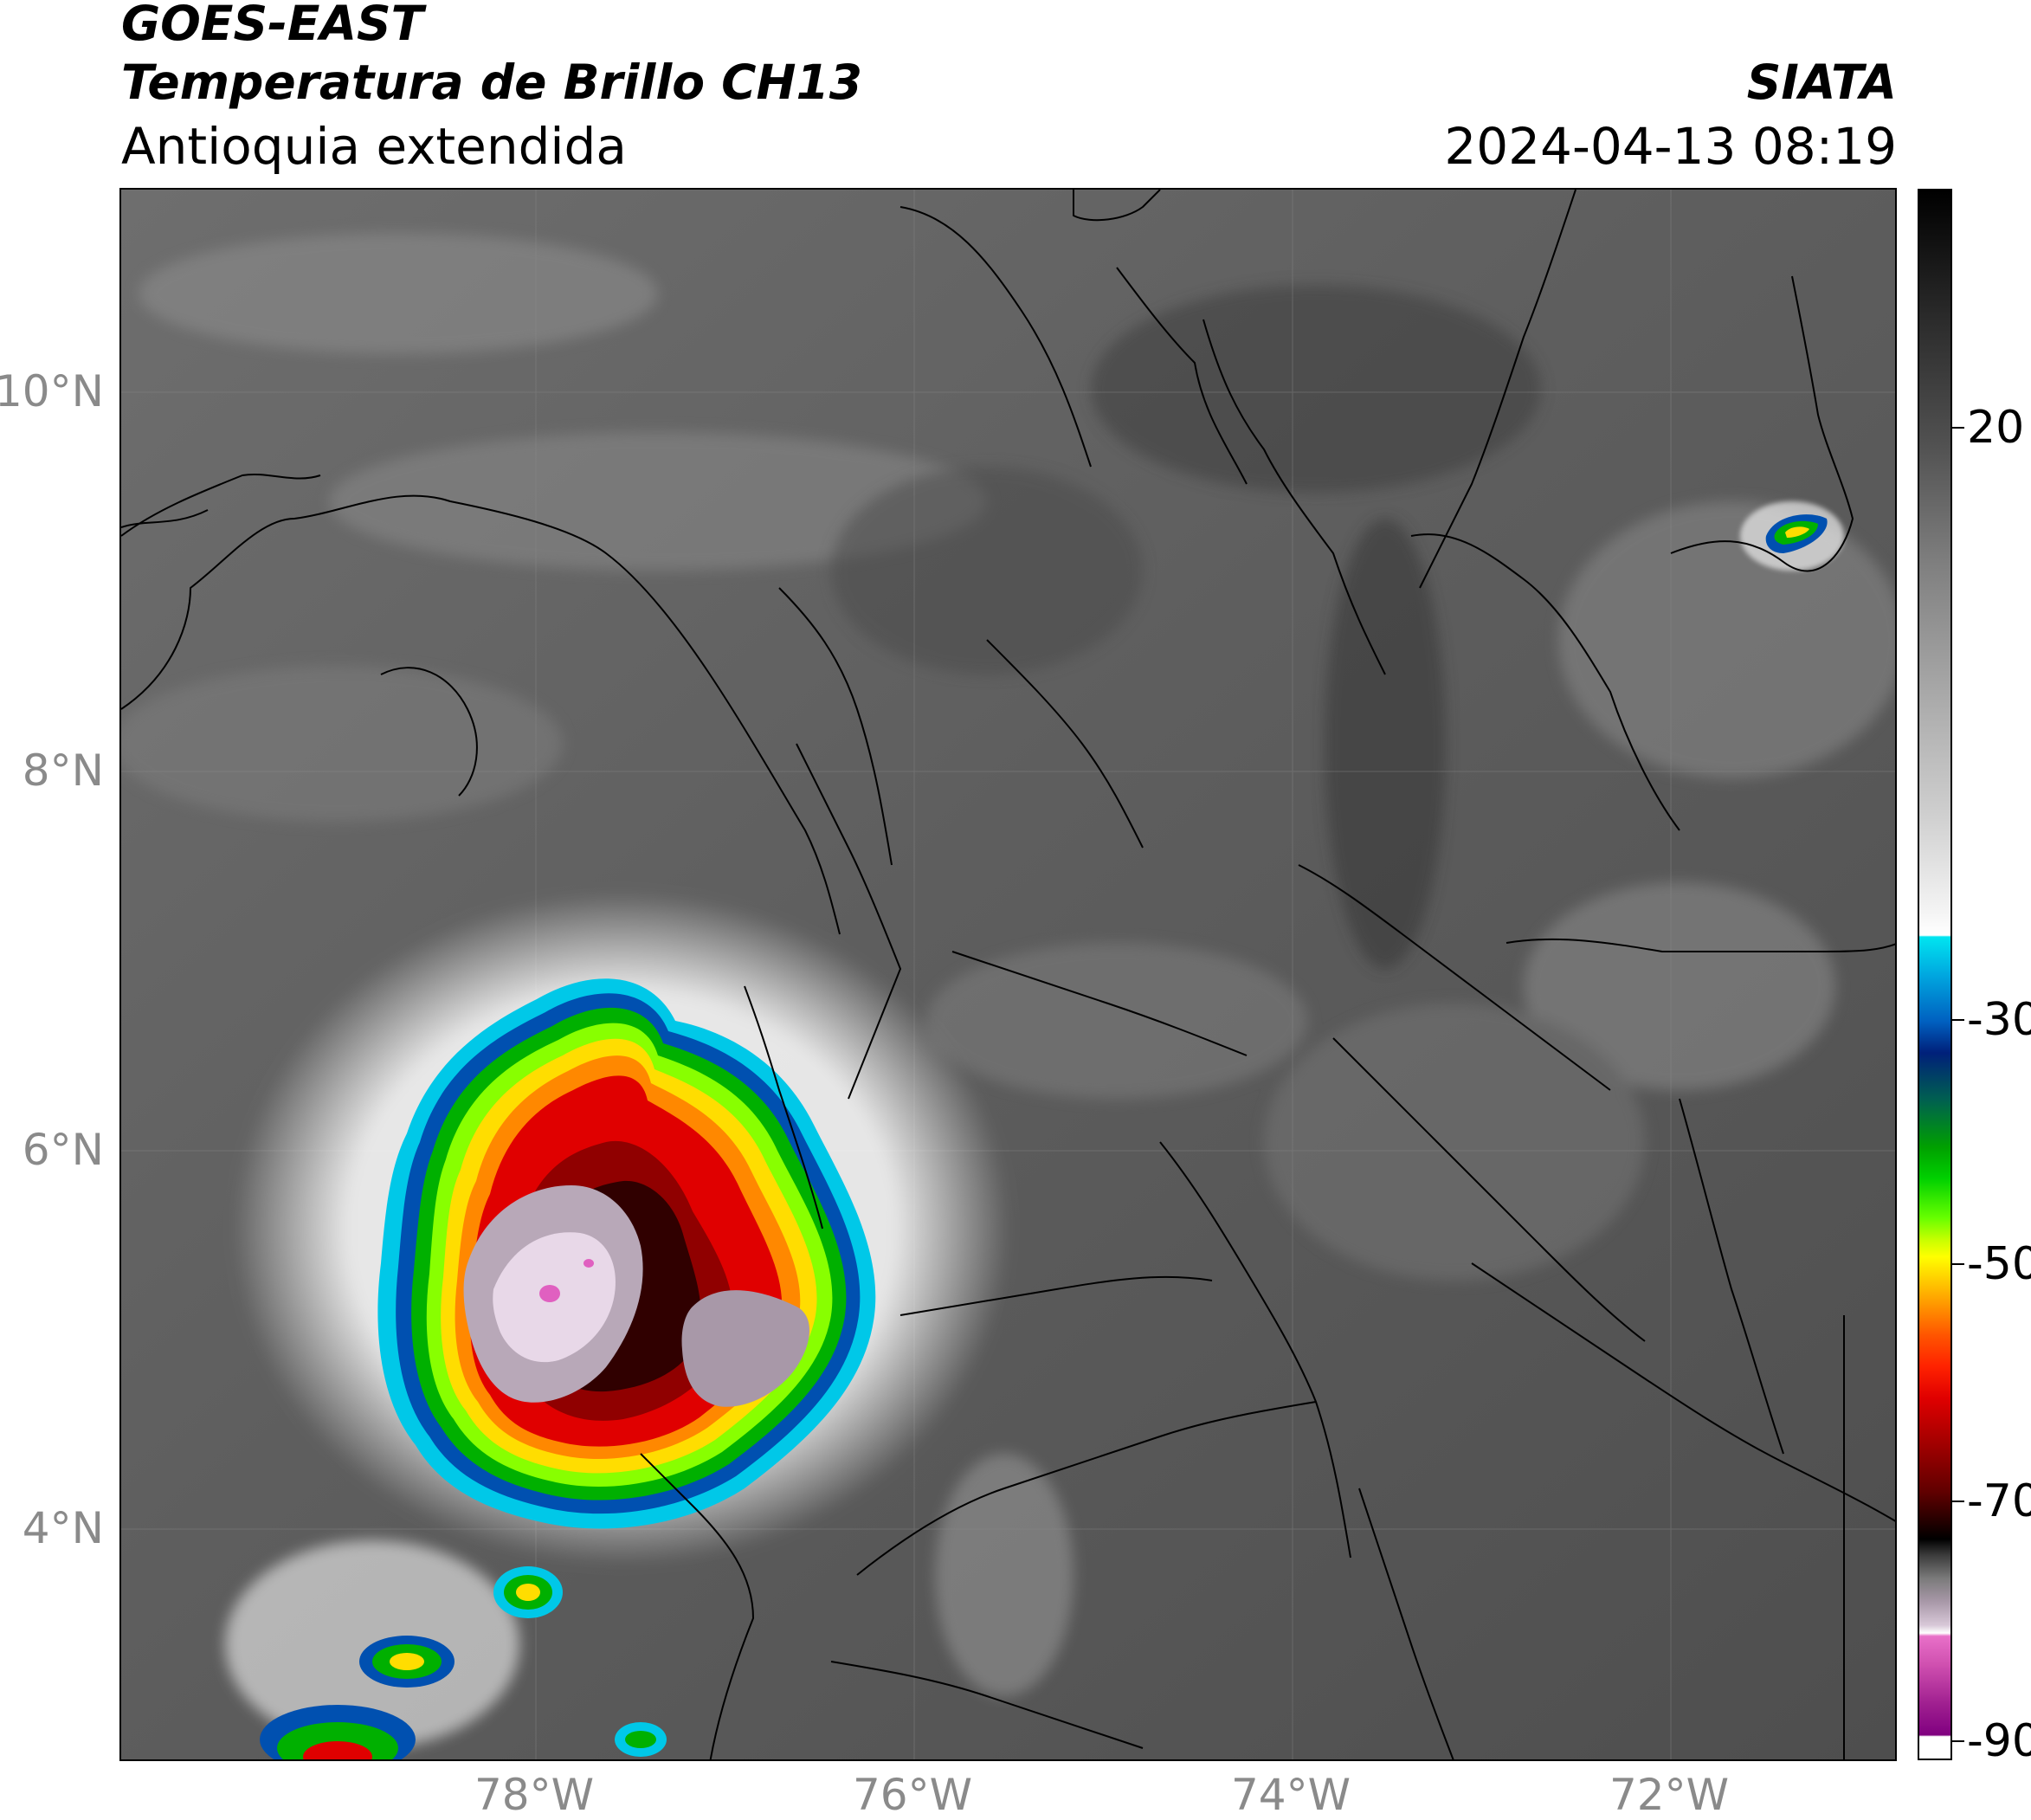  I want to click on dark-bands, so click(1186, 627).